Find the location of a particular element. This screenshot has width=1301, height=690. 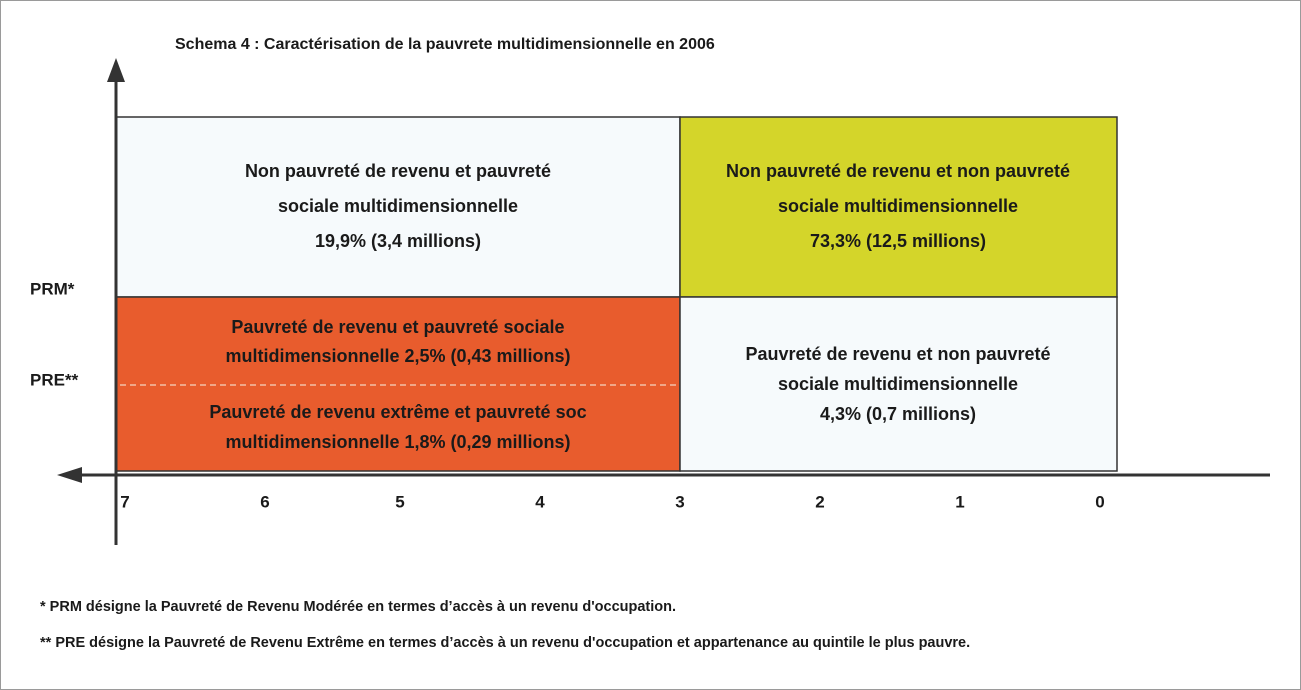

x-tick-label: 6 is located at coordinates (264, 501).